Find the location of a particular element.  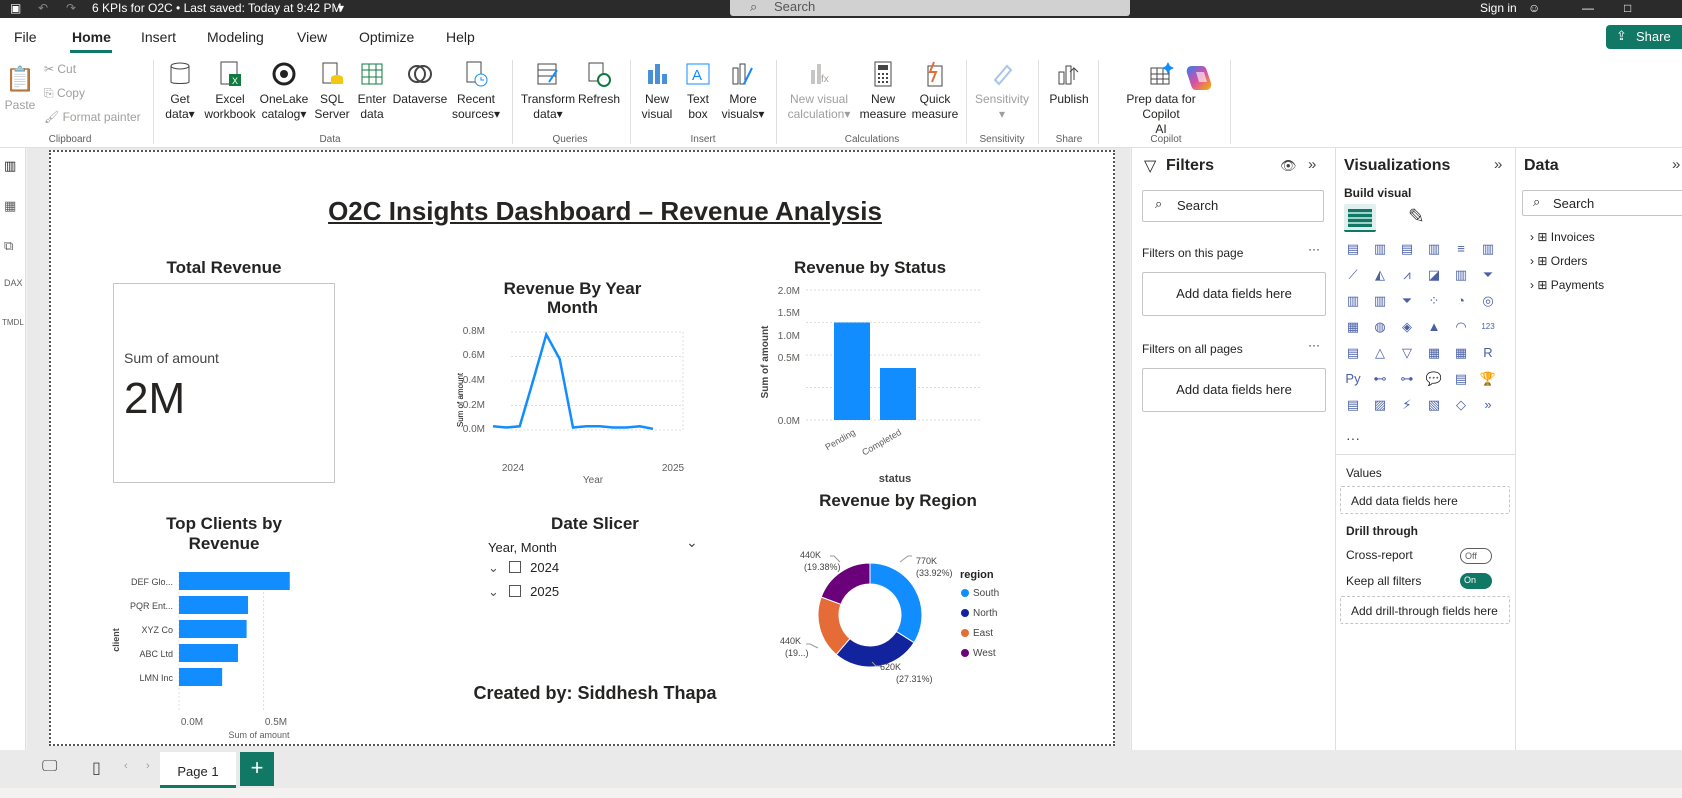

text-box-button: A Text box is located at coordinates (698, 91).